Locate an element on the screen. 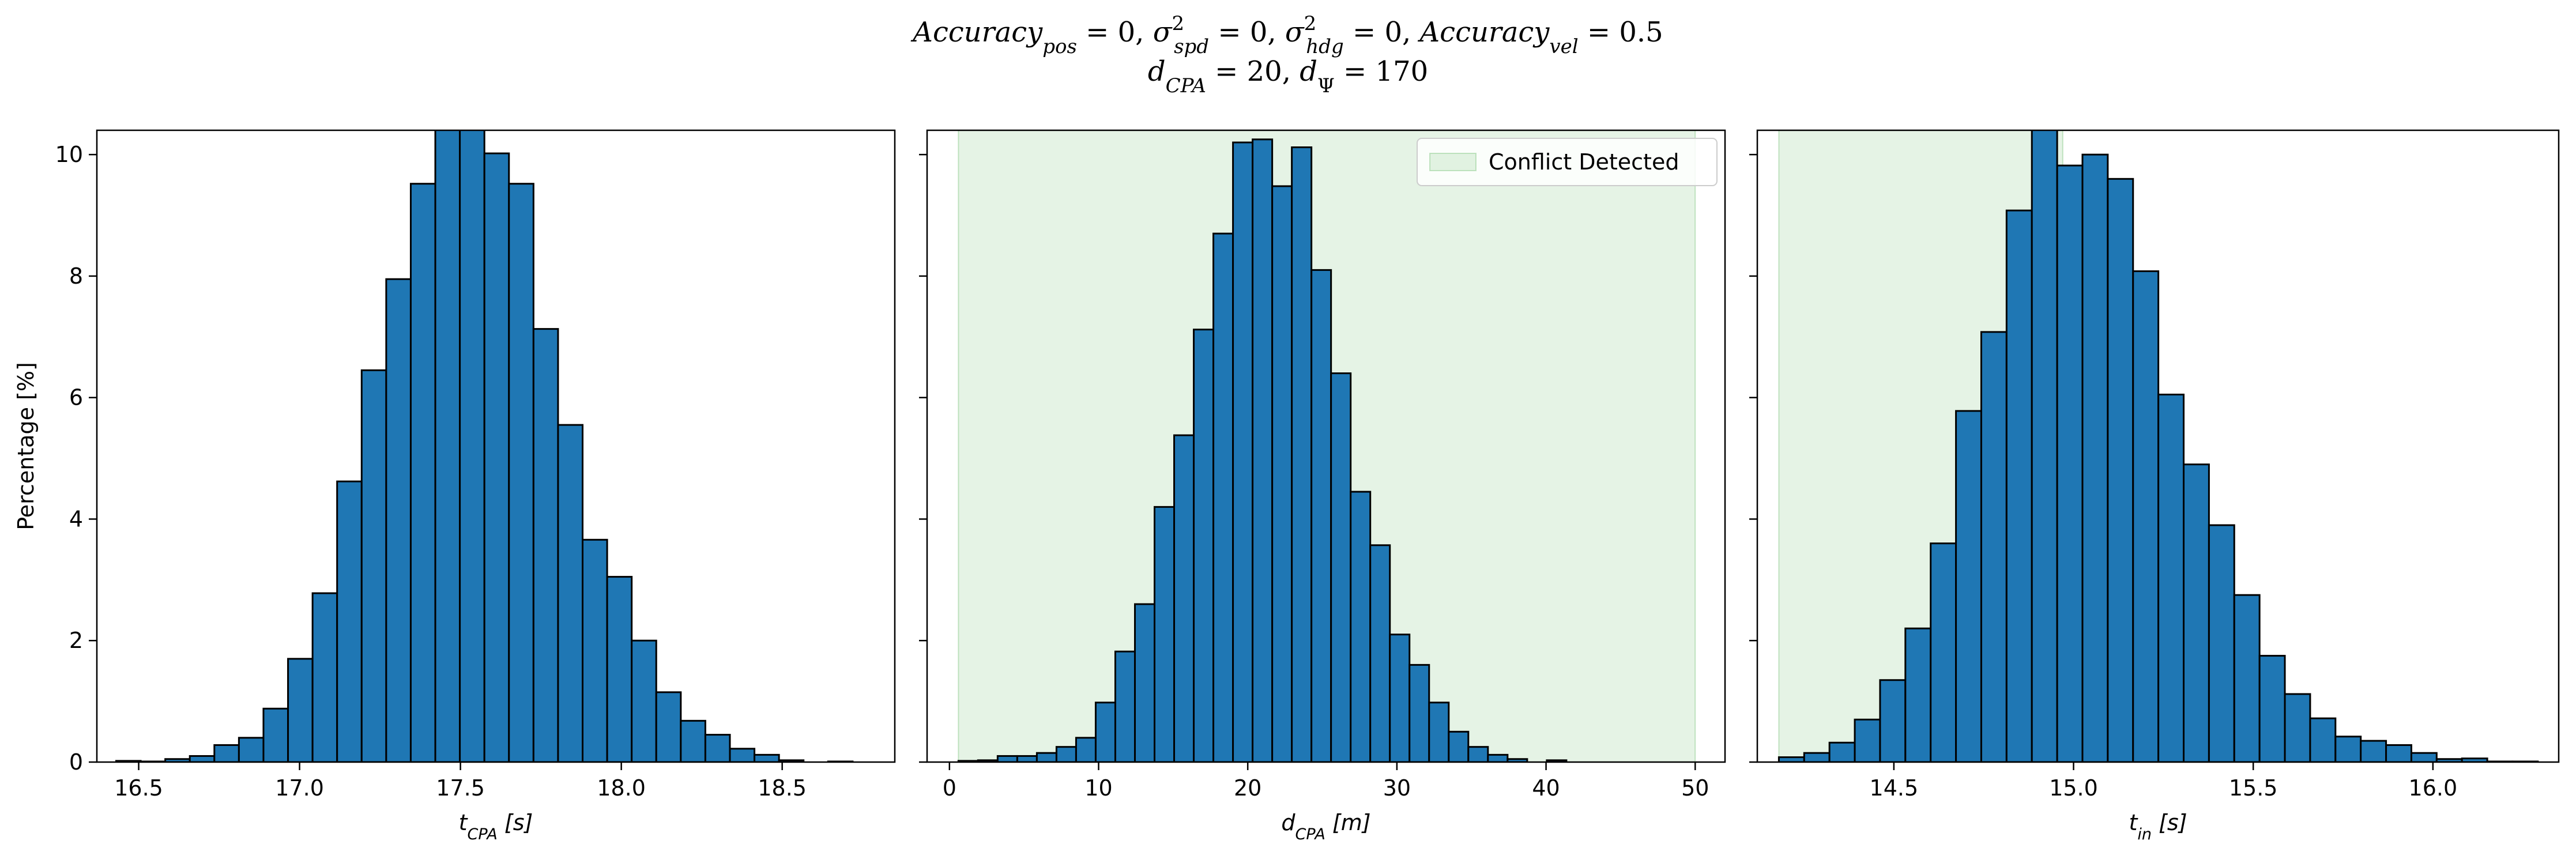 Image resolution: width=2576 pixels, height=852 pixels. figure-title-line-2: dCPA = 20, dΨ = 170 is located at coordinates (1288, 76).